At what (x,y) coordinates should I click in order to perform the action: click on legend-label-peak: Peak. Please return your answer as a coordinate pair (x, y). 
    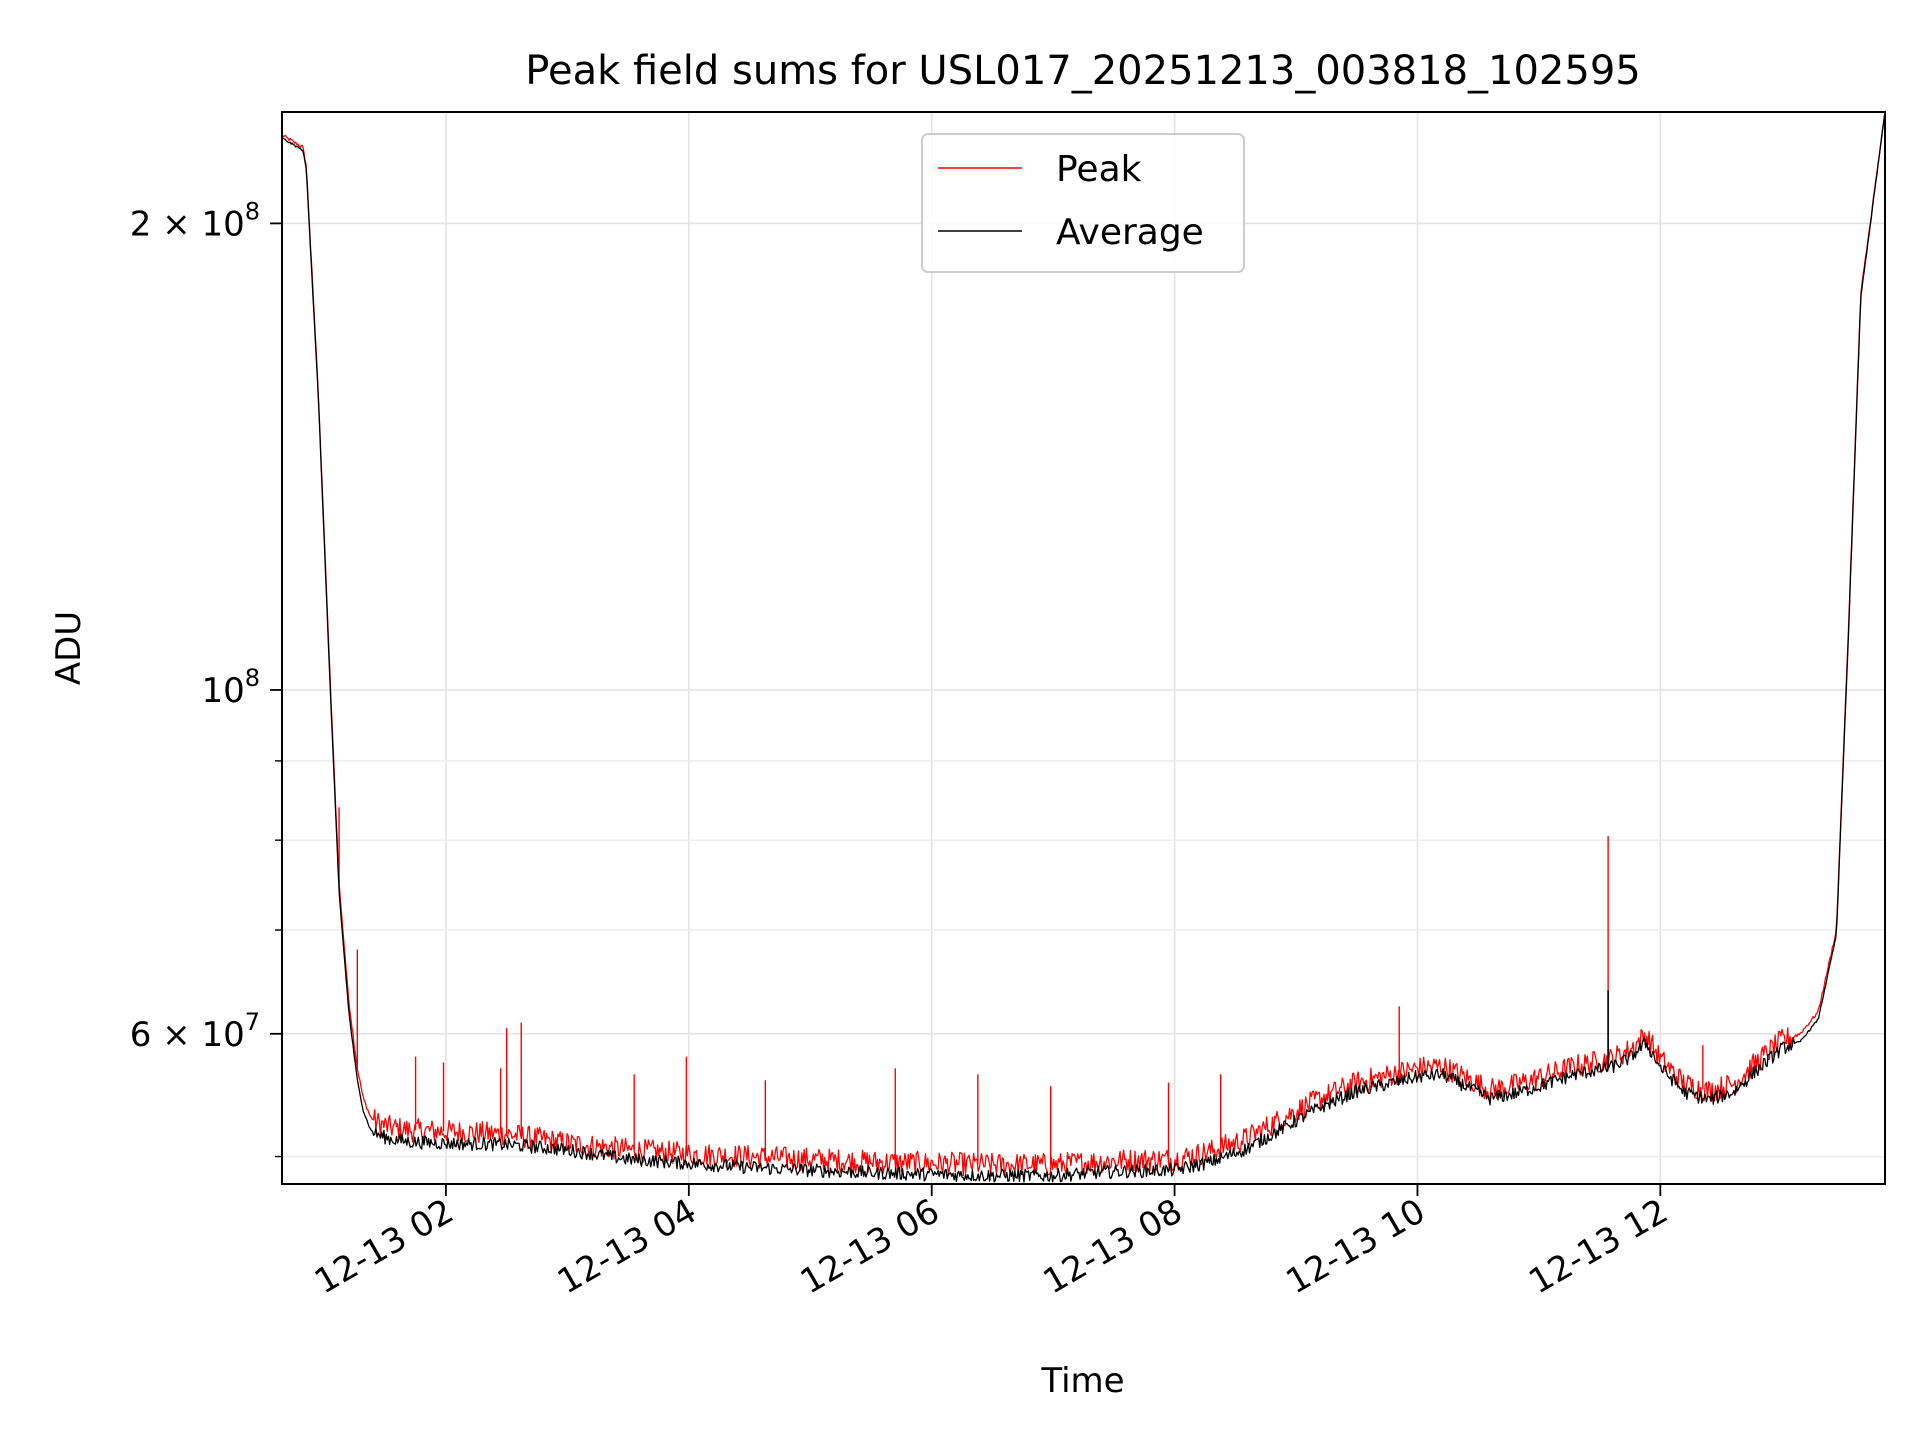
    Looking at the image, I should click on (1099, 169).